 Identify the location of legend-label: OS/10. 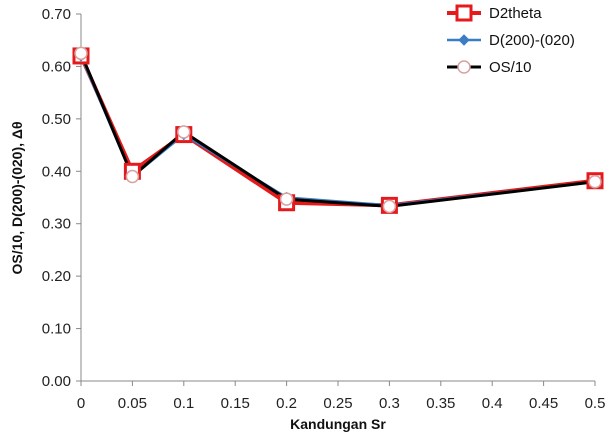
(510, 67).